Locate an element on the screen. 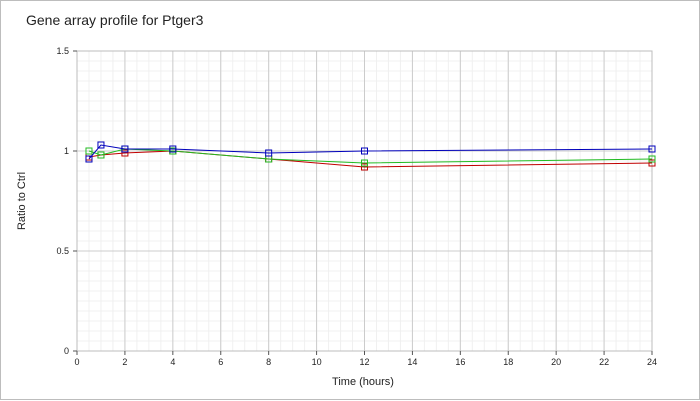 The height and width of the screenshot is (401, 700). series-layer is located at coordinates (370, 156).